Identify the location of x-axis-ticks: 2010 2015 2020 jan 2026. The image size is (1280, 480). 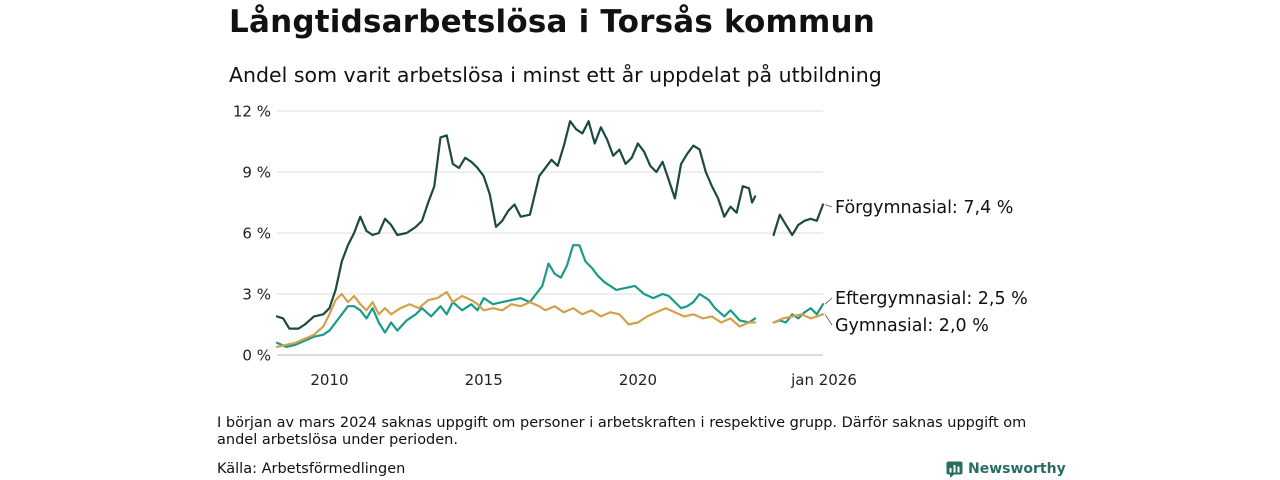
(583, 380).